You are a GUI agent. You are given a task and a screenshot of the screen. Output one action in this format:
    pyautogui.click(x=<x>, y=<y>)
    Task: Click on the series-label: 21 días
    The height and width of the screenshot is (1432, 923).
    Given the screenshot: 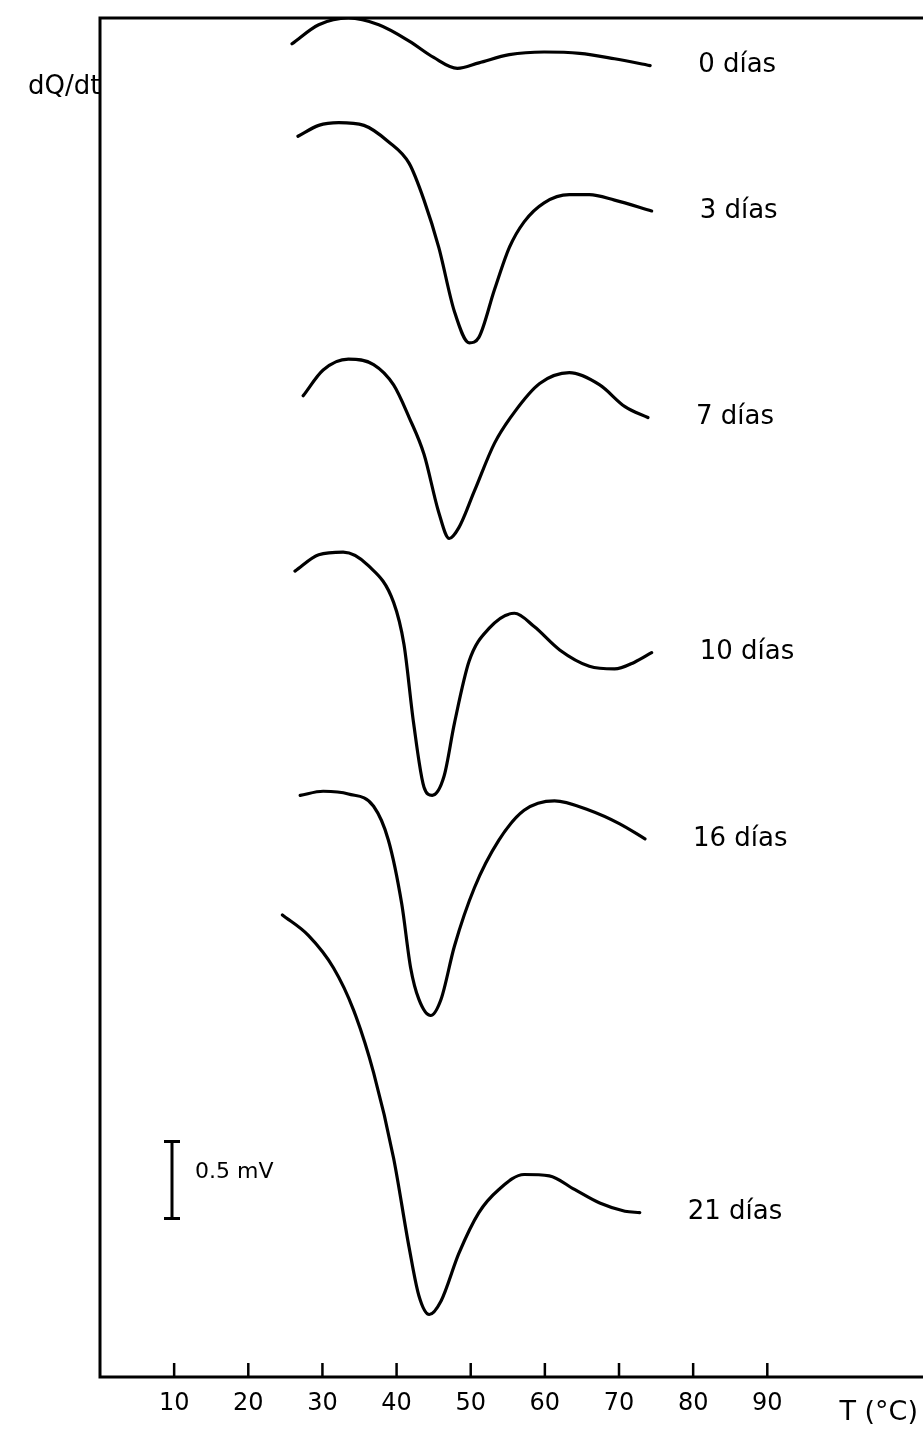 What is the action you would take?
    pyautogui.click(x=735, y=1210)
    